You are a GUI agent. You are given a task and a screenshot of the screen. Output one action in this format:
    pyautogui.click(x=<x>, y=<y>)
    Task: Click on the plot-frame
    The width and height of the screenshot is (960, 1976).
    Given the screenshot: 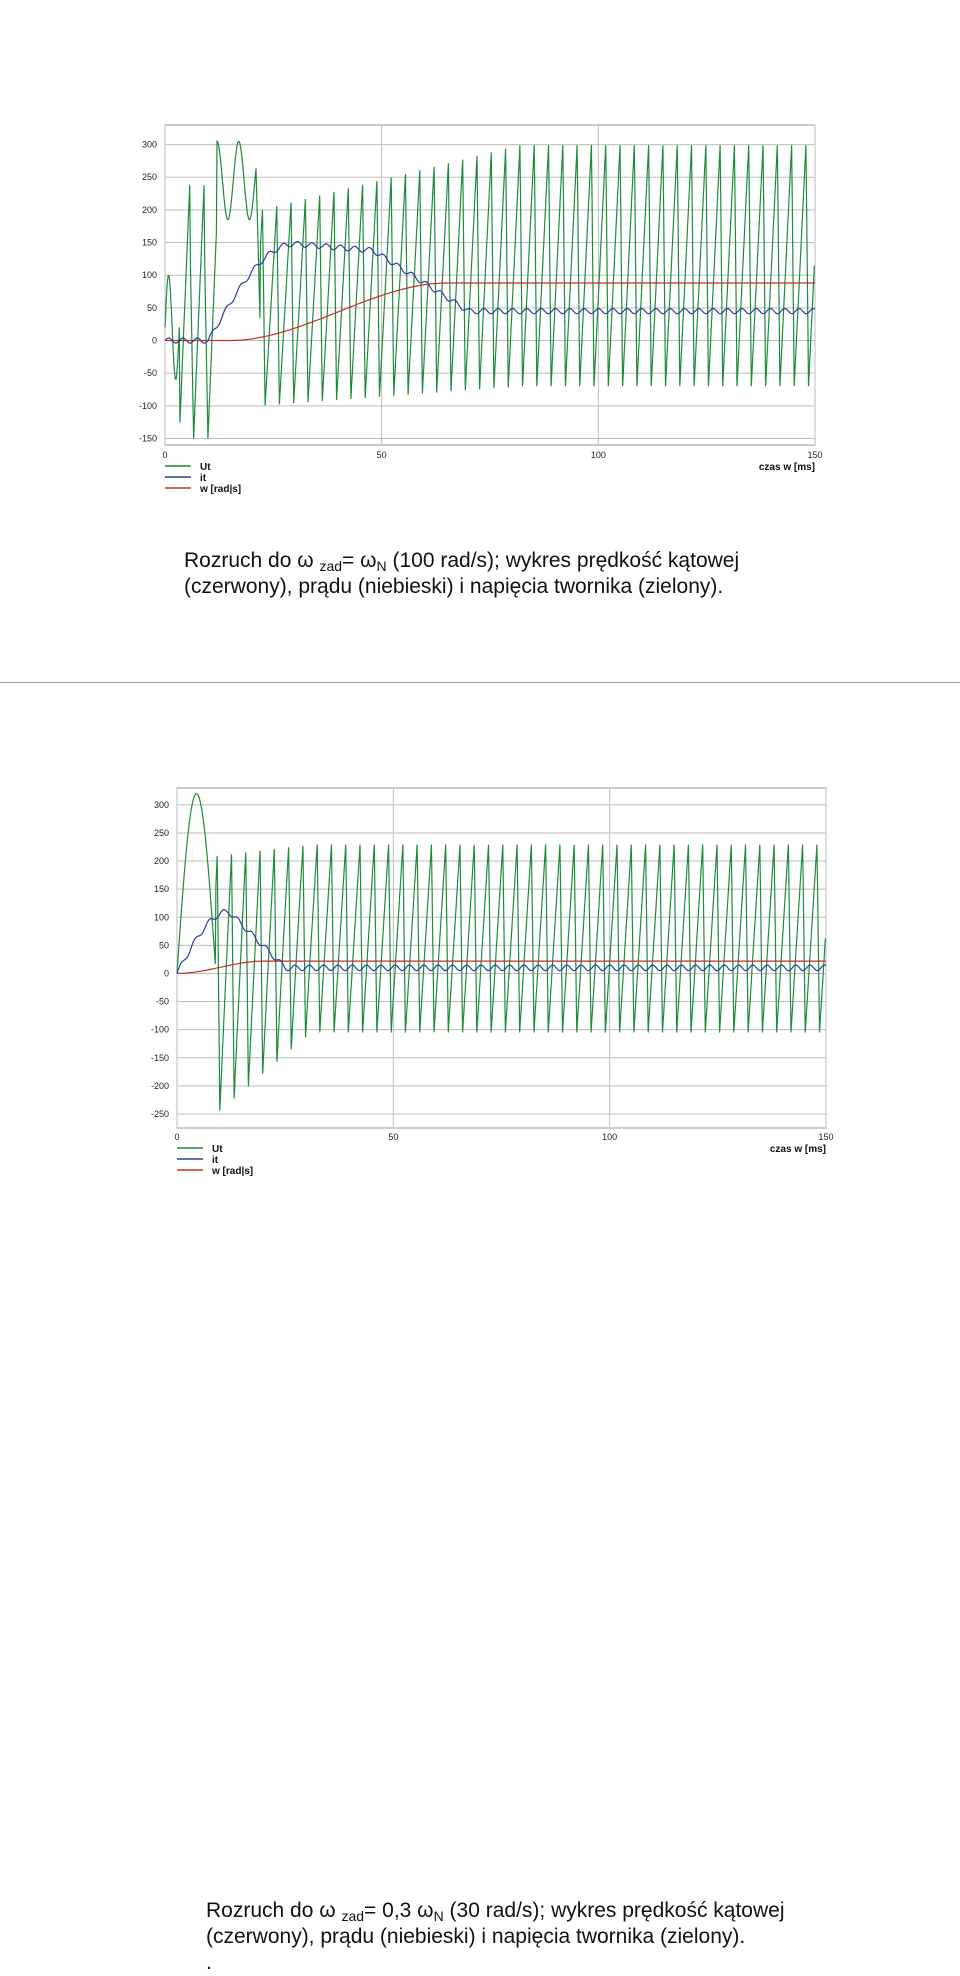 What is the action you would take?
    pyautogui.click(x=501, y=958)
    